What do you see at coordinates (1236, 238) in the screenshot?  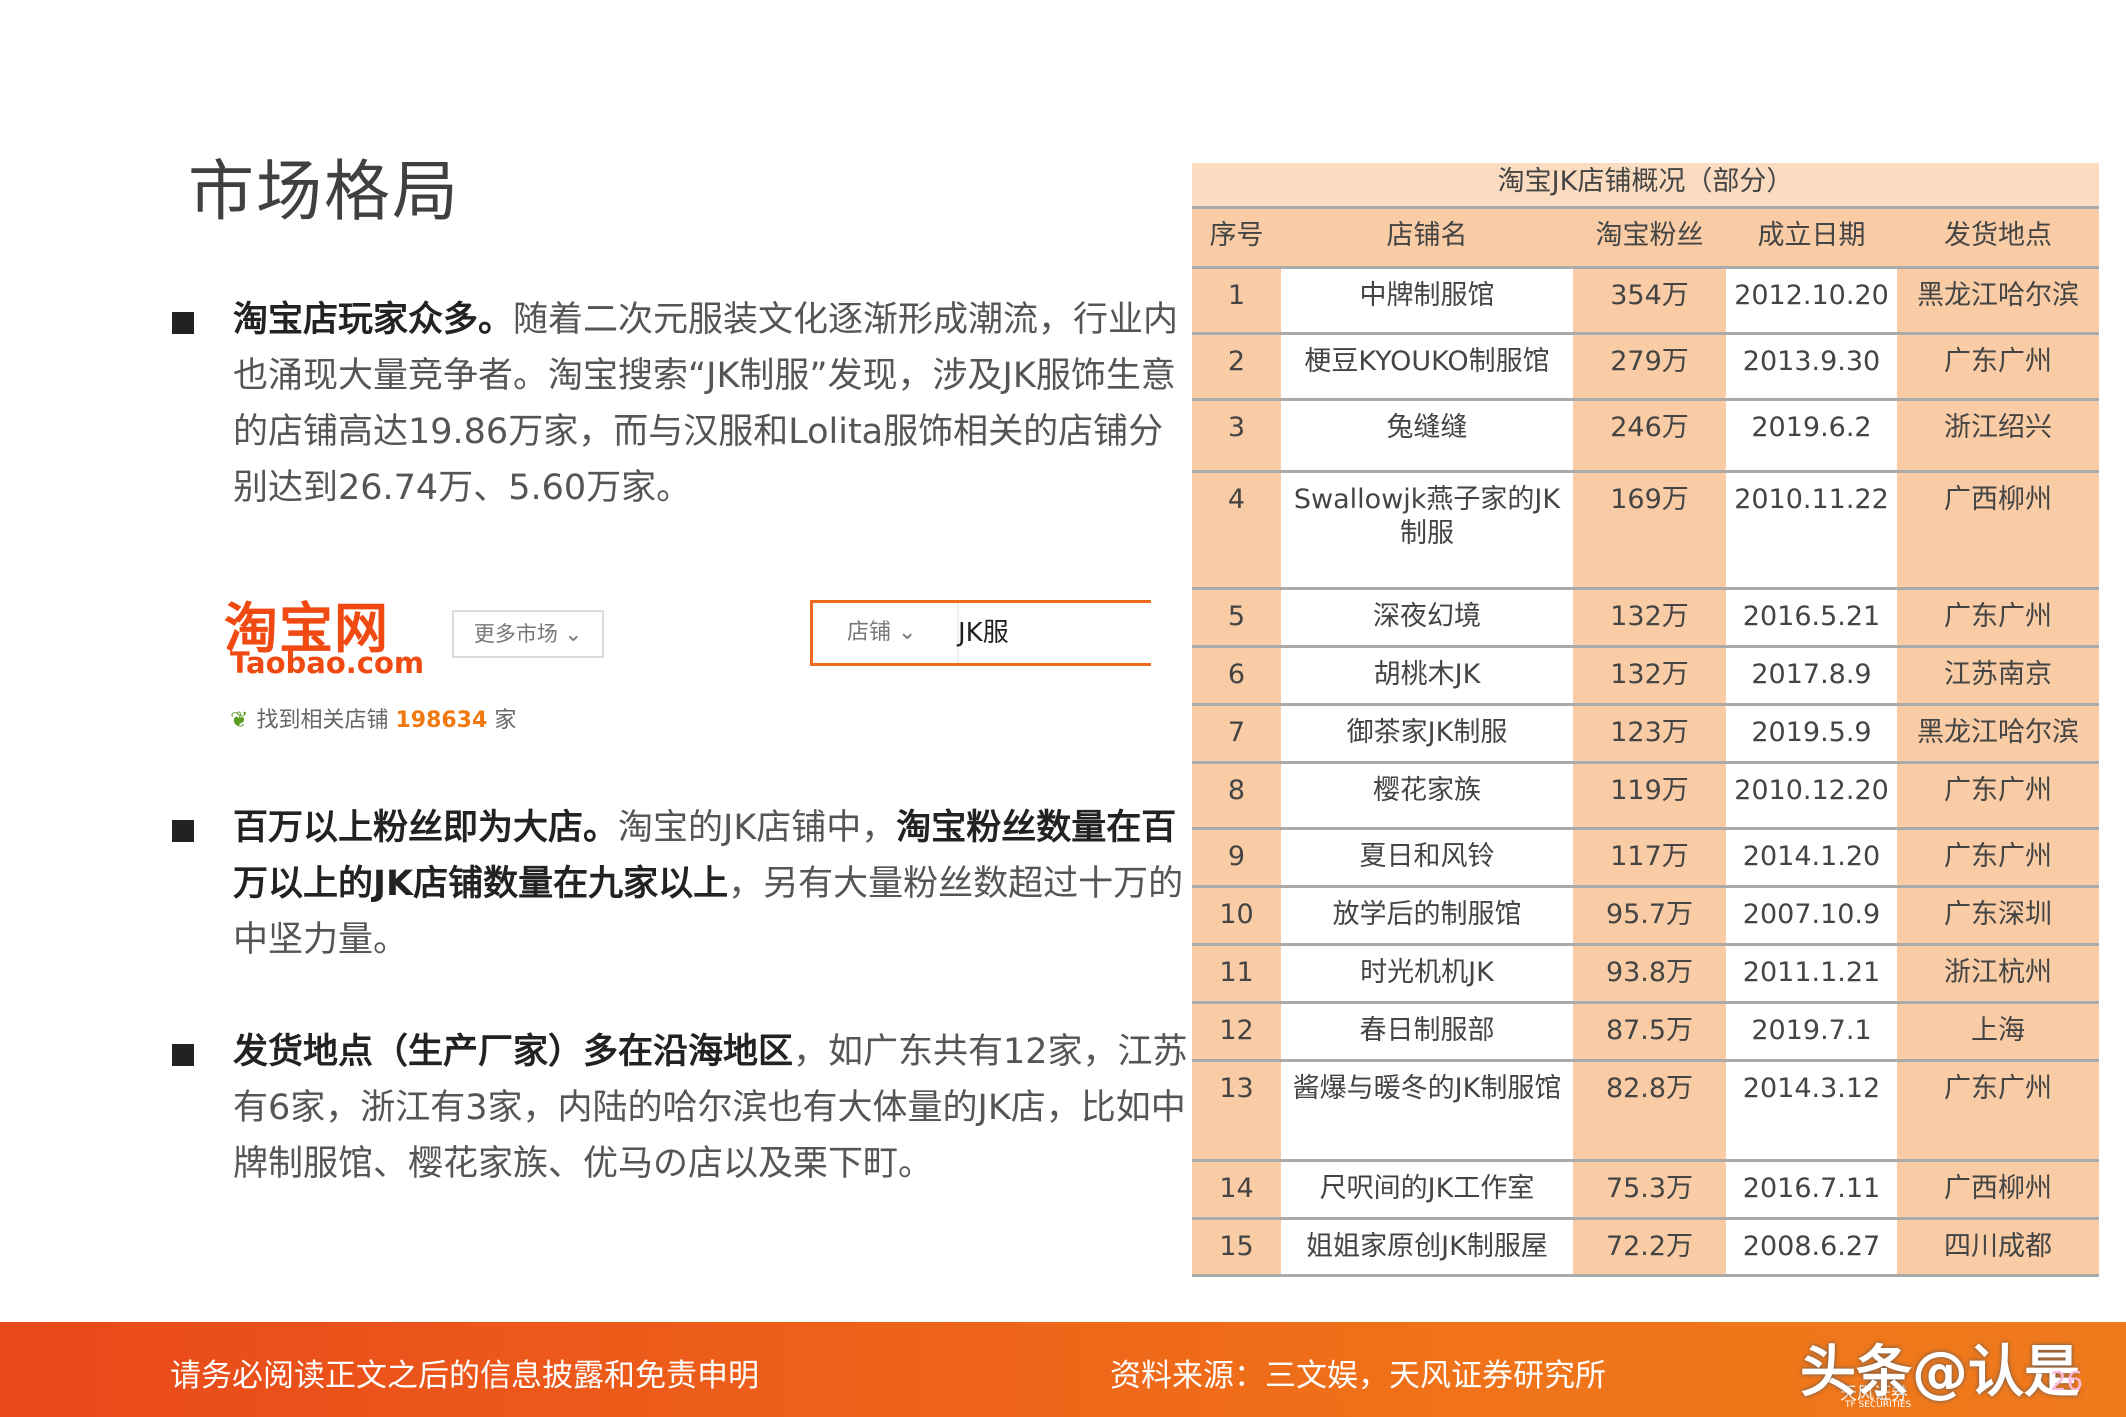 I see `header-cell: 序号` at bounding box center [1236, 238].